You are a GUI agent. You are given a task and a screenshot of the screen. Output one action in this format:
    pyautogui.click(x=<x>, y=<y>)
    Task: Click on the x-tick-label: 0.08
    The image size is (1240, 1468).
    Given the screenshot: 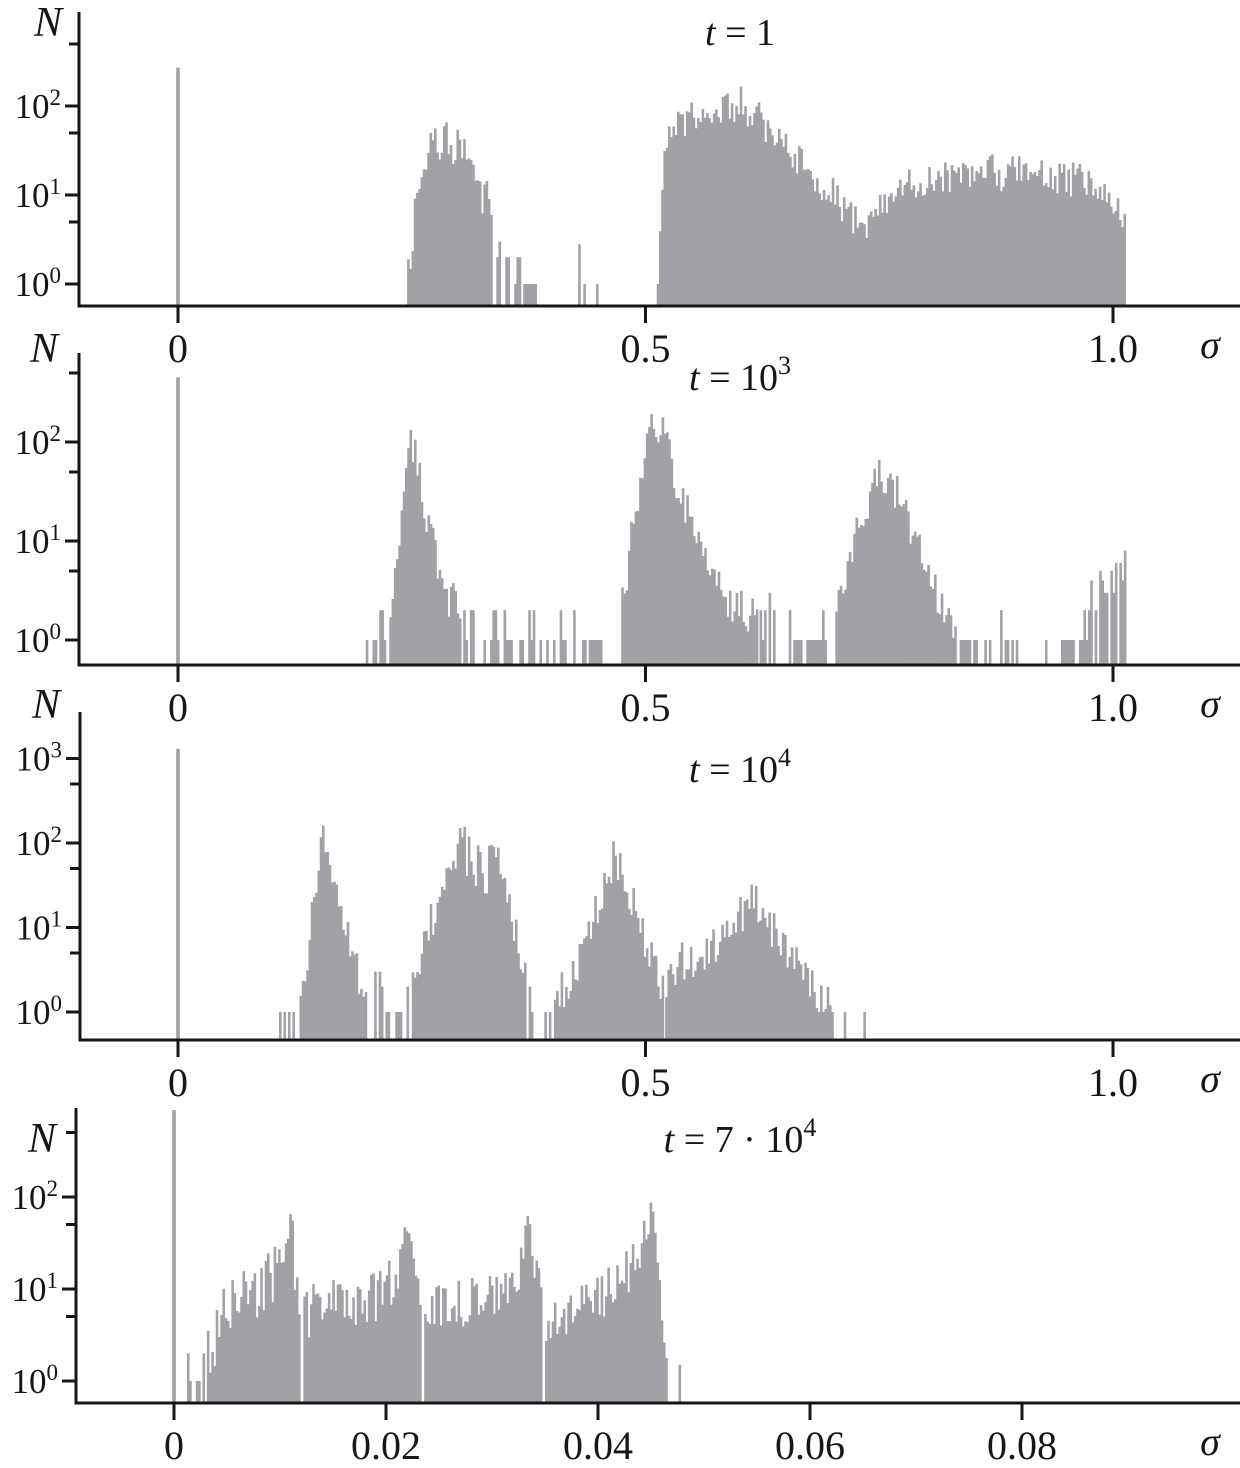 What is the action you would take?
    pyautogui.click(x=1022, y=1445)
    